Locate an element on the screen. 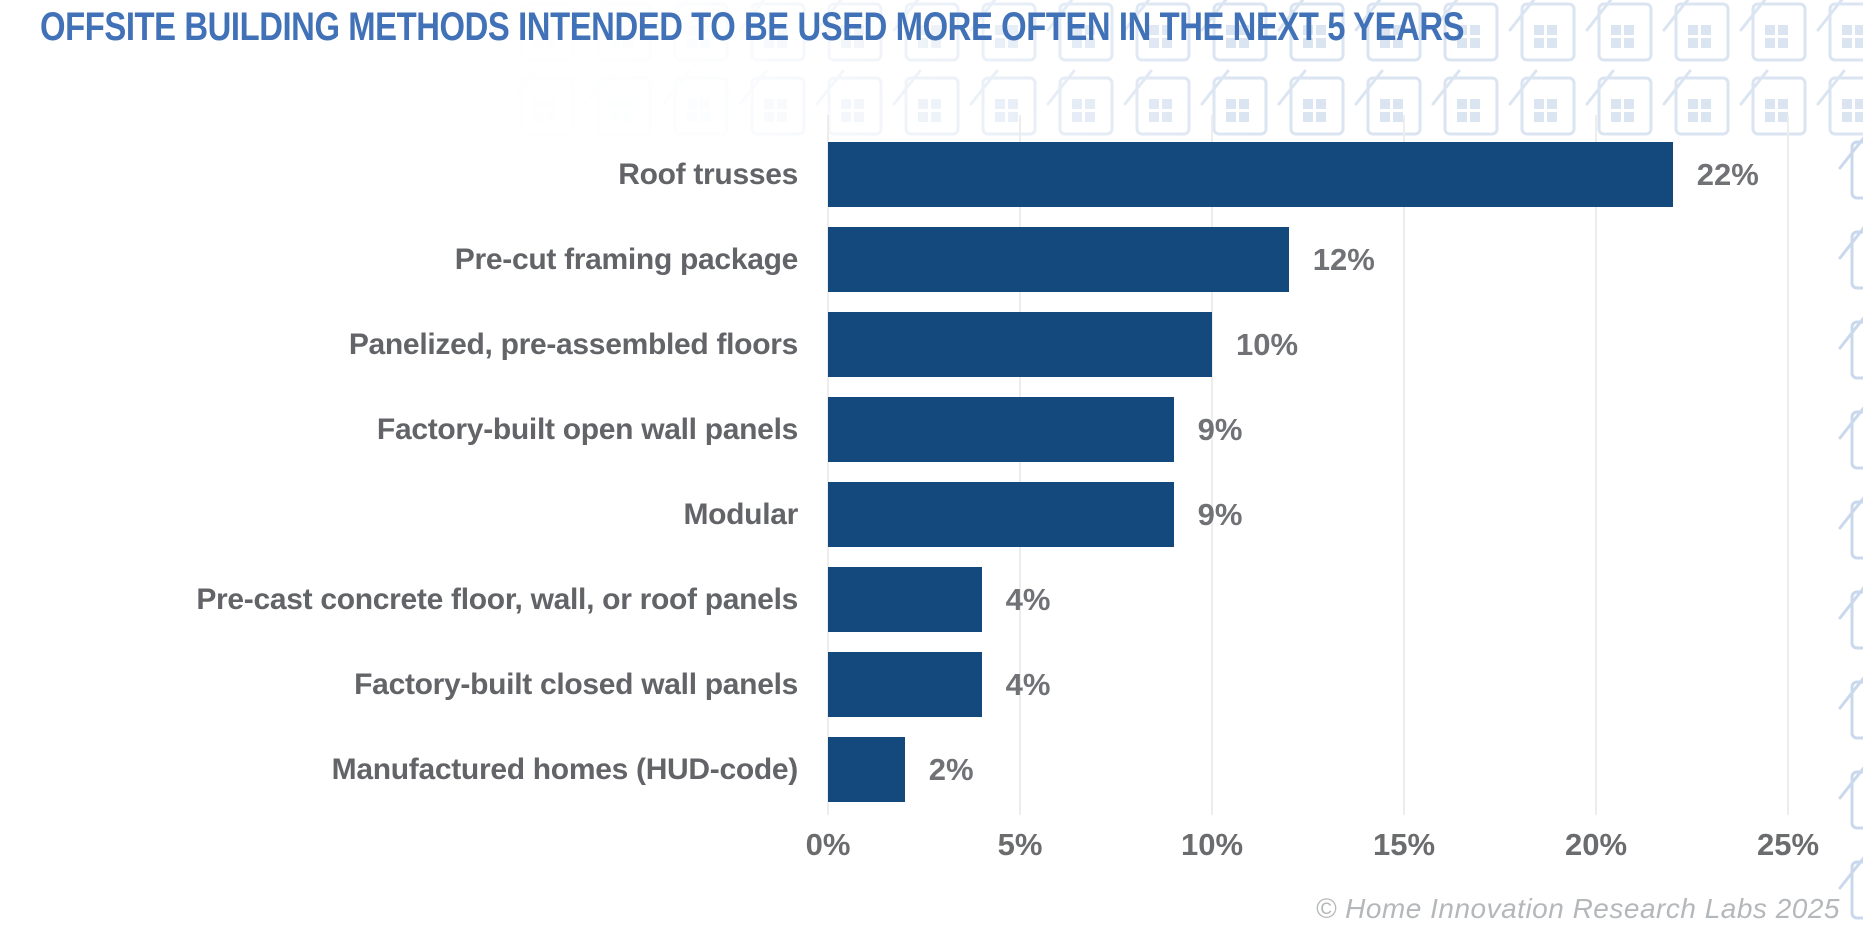  category-label: Modular is located at coordinates (740, 514).